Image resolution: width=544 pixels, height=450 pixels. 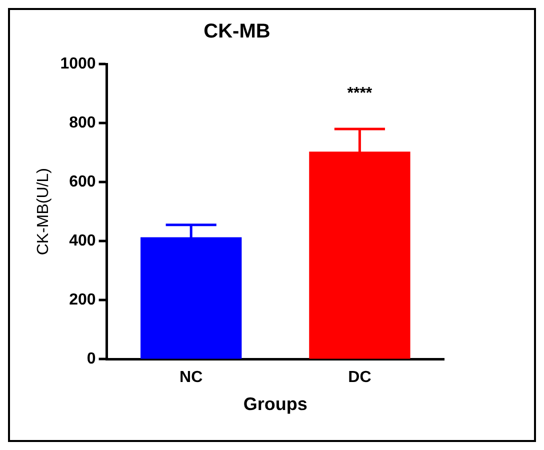 I want to click on y-tick-label: 1000, so click(x=78, y=63).